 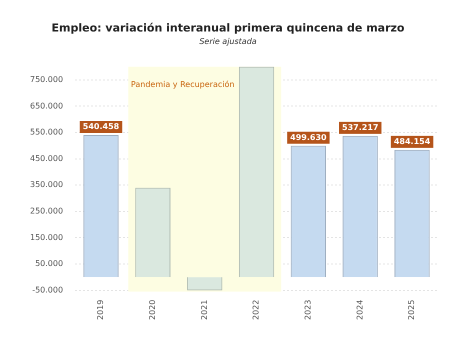 I want to click on y-tick-label: 250.000, so click(x=47, y=211).